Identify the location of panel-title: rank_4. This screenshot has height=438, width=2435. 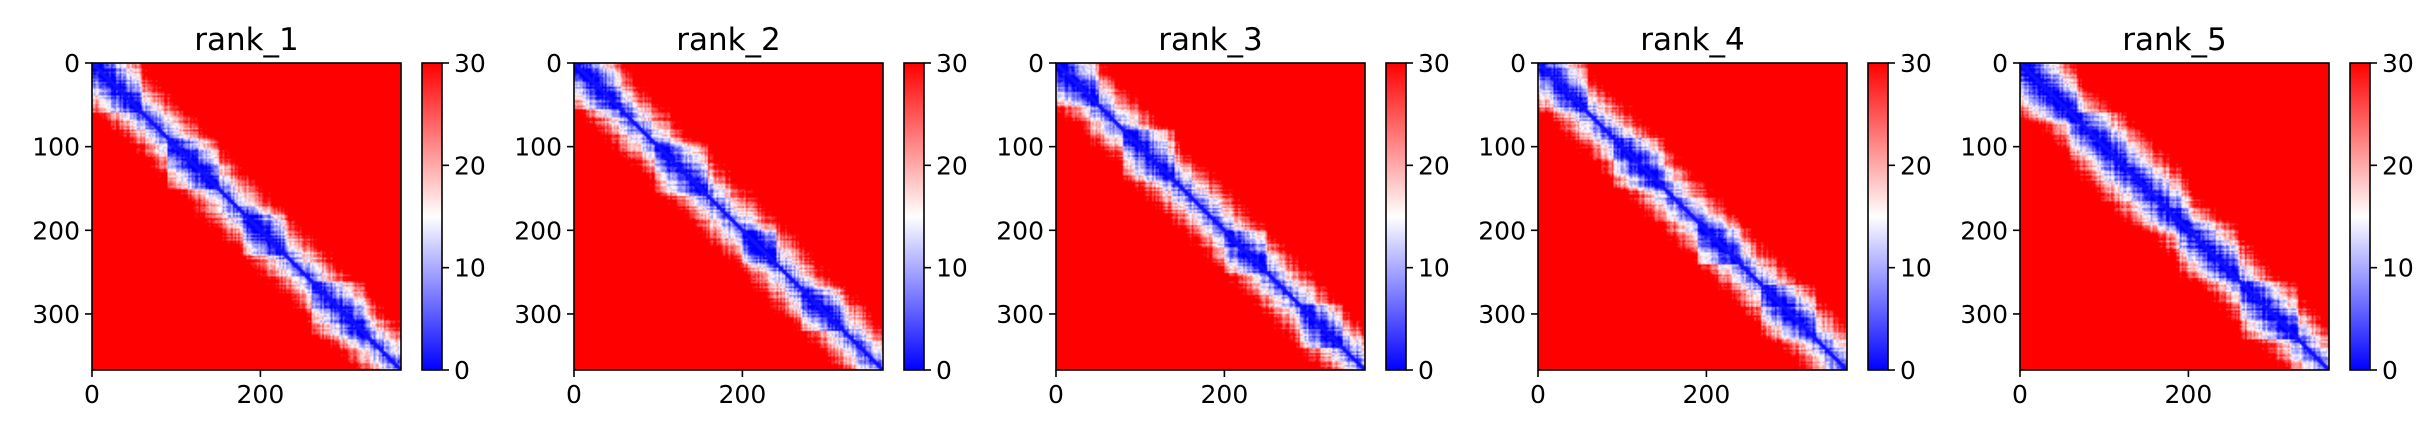
(1692, 40).